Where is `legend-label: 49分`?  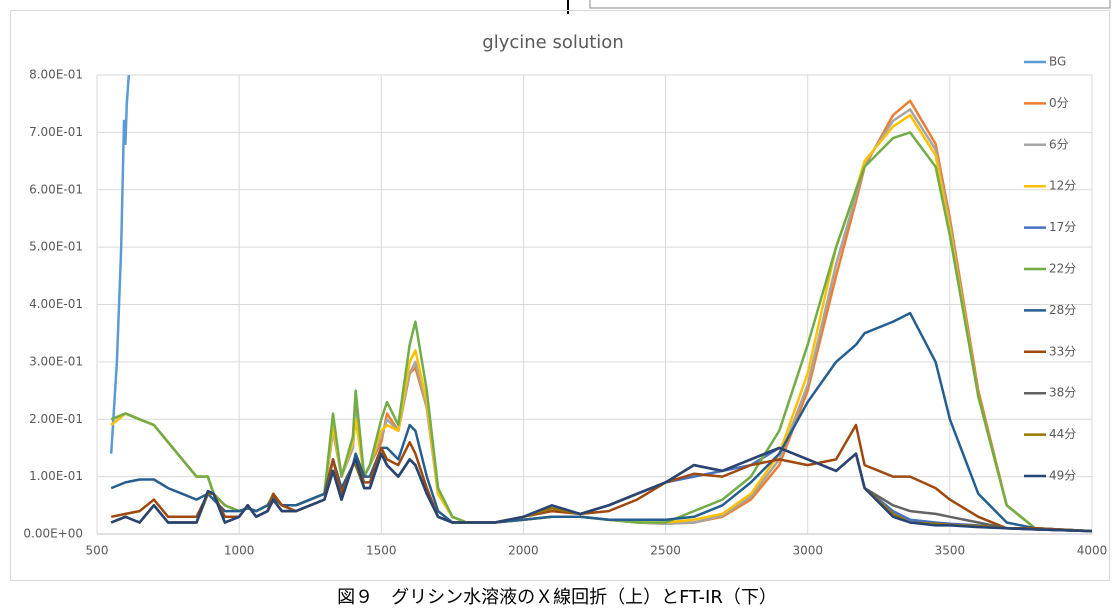
legend-label: 49分 is located at coordinates (1062, 476).